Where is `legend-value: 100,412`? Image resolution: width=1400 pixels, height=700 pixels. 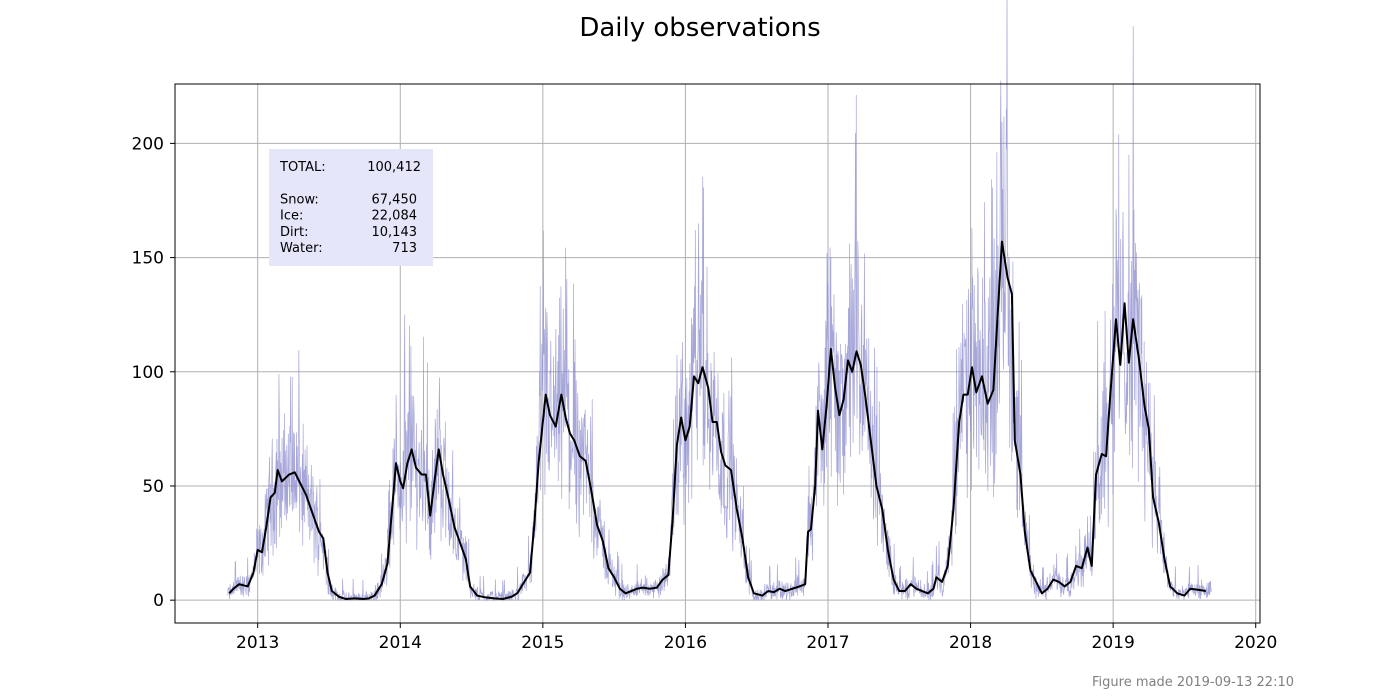
legend-value: 100,412 is located at coordinates (394, 167).